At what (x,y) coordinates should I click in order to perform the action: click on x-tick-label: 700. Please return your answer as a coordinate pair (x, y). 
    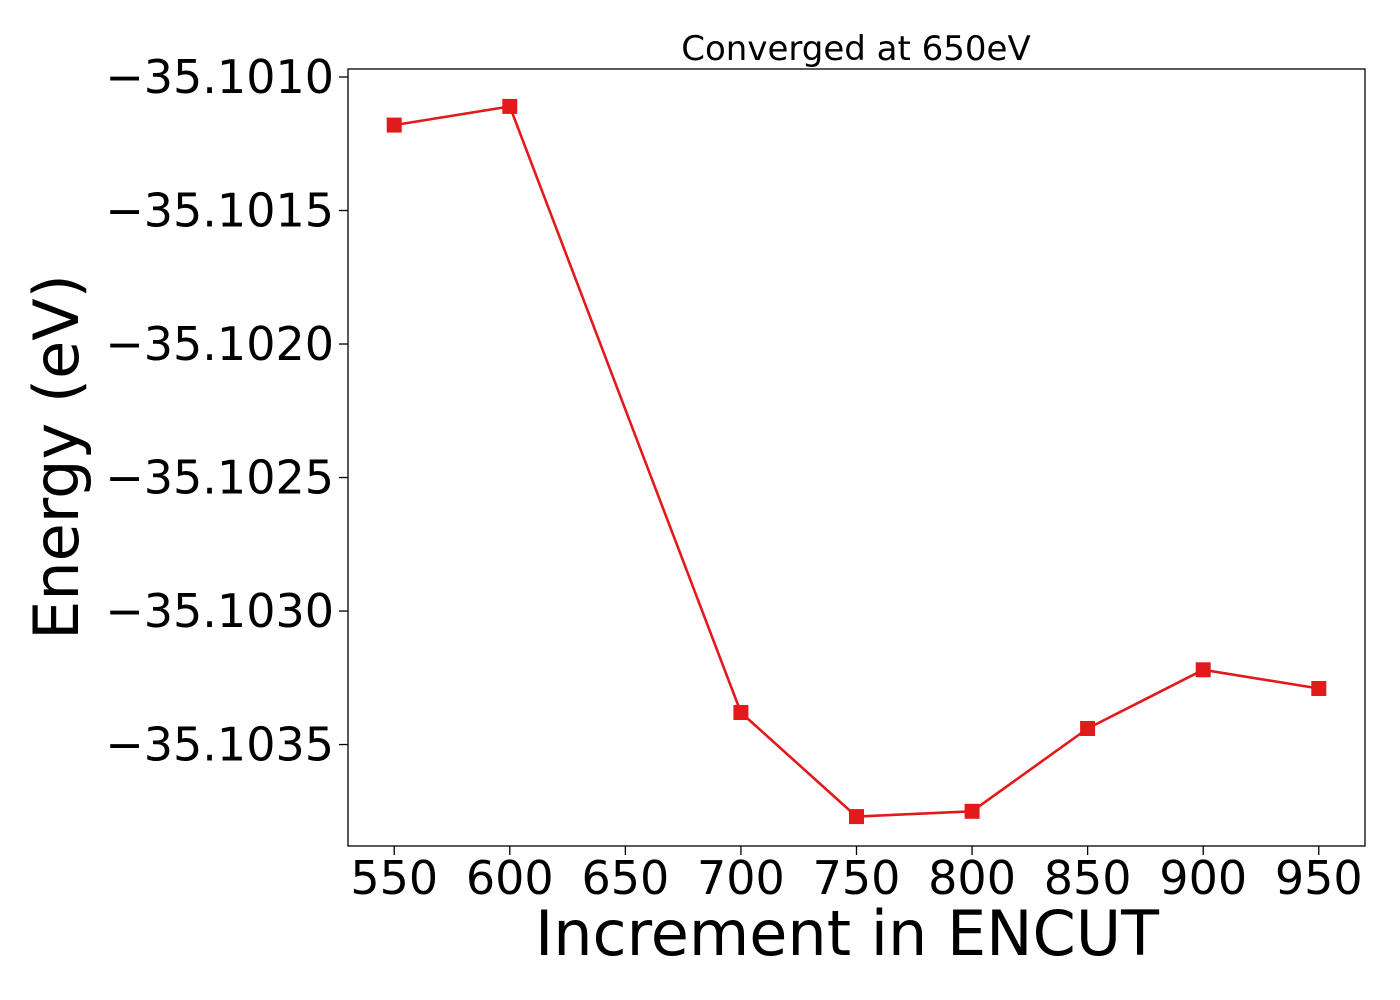
    Looking at the image, I should click on (741, 878).